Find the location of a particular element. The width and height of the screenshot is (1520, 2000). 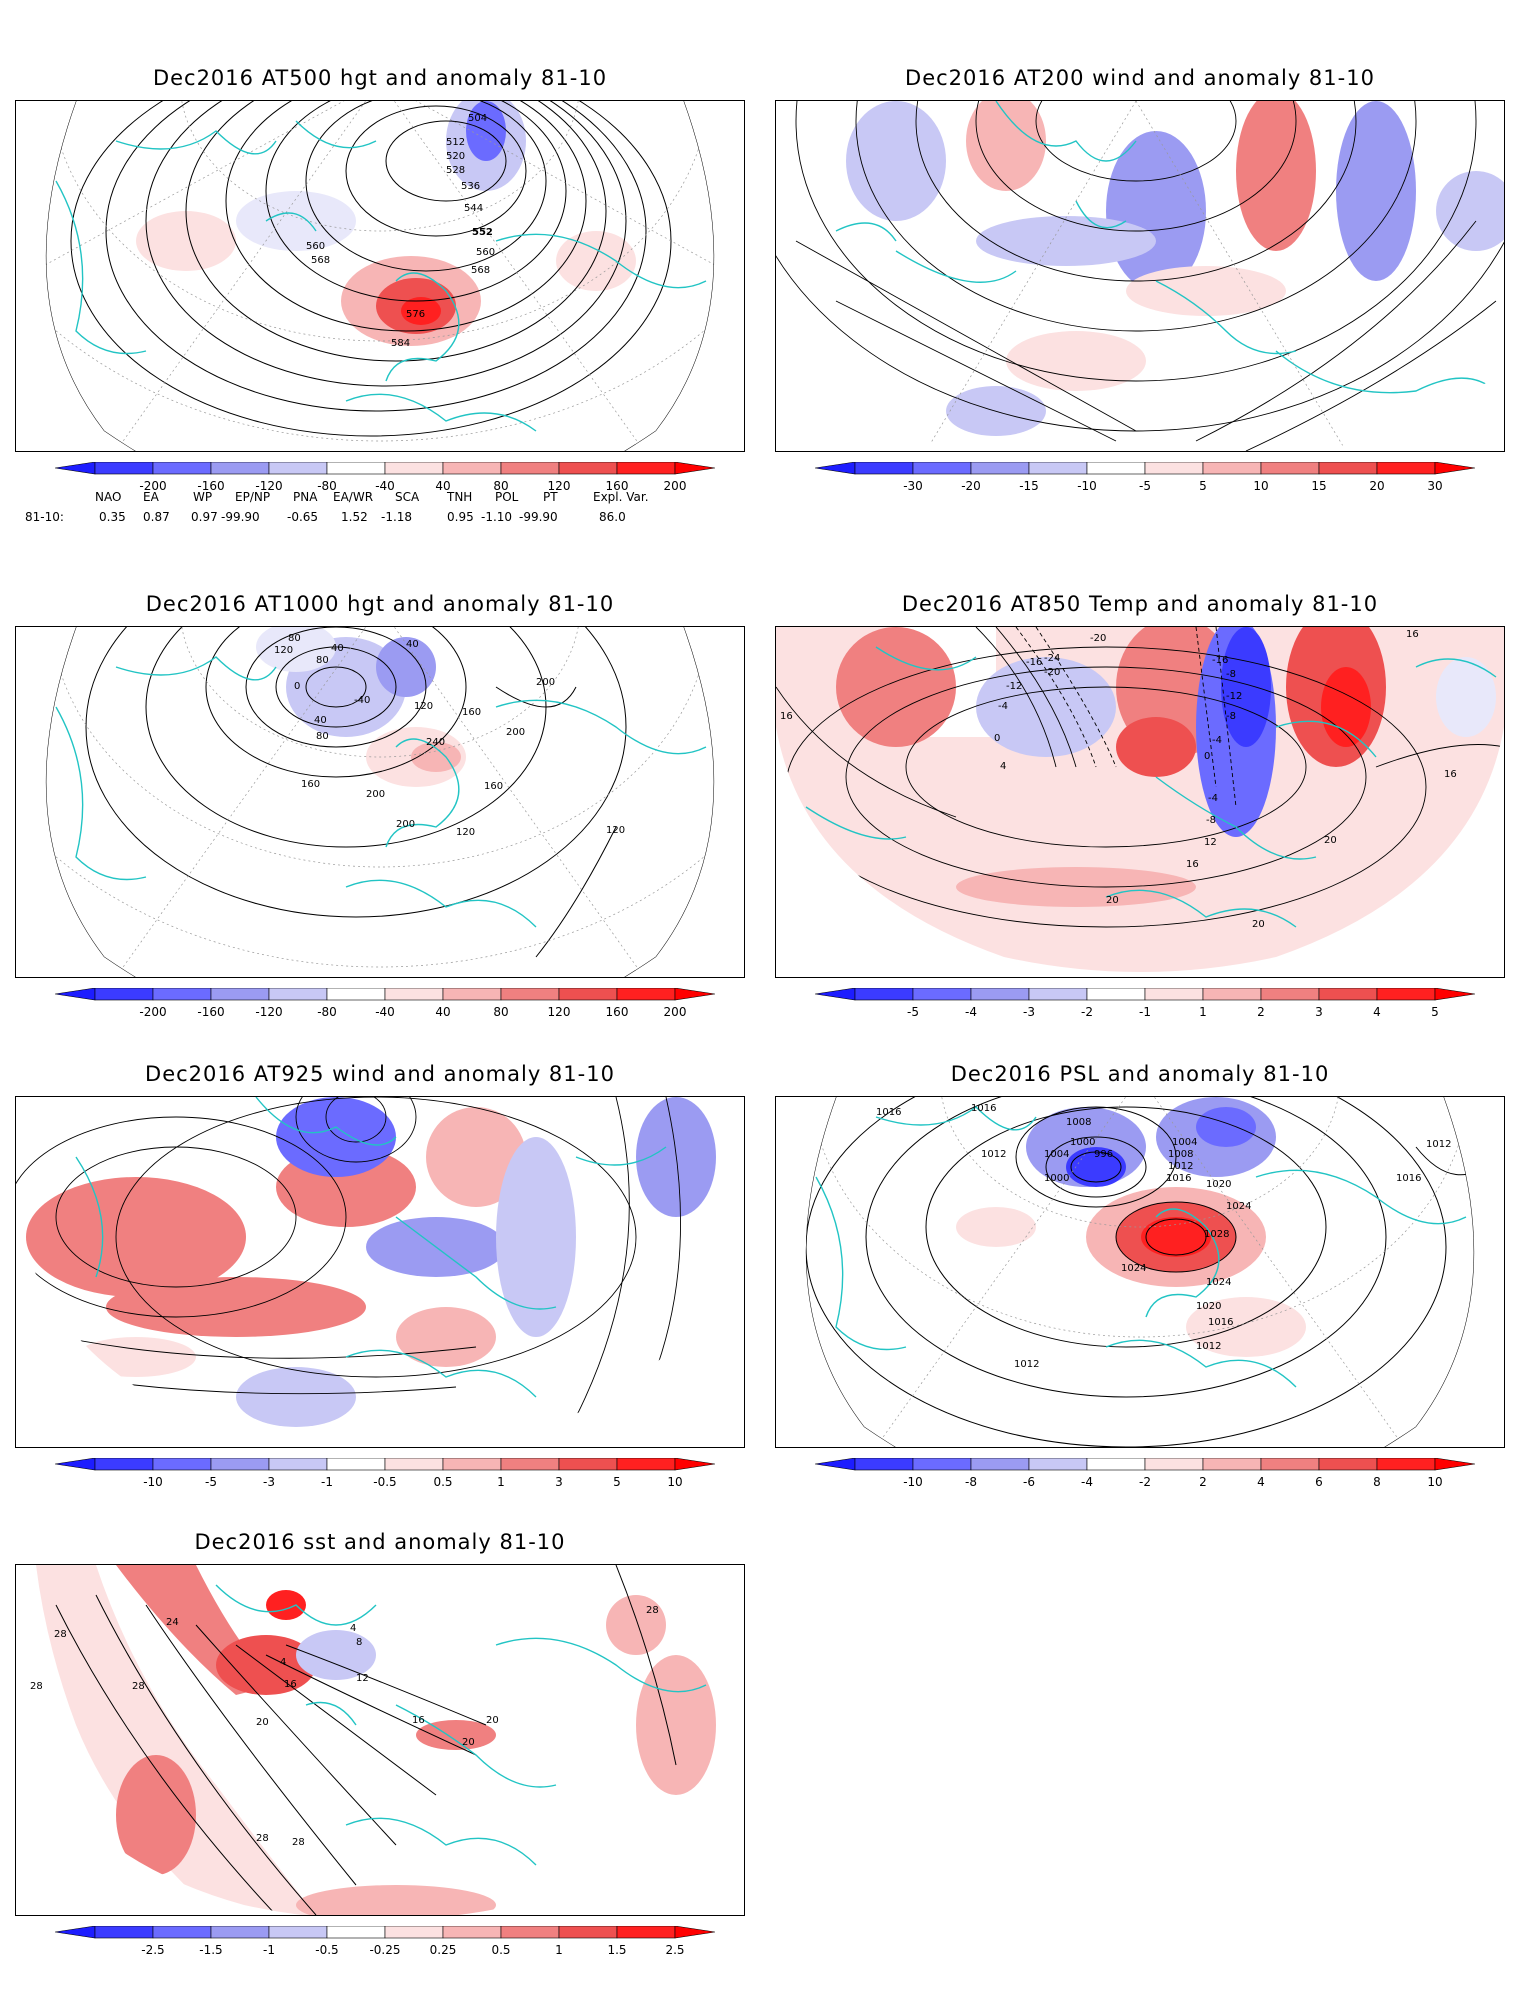

colorbar: -5 -4 -3 -2 -1 1 2 3 4 5 is located at coordinates (1145, 1008).